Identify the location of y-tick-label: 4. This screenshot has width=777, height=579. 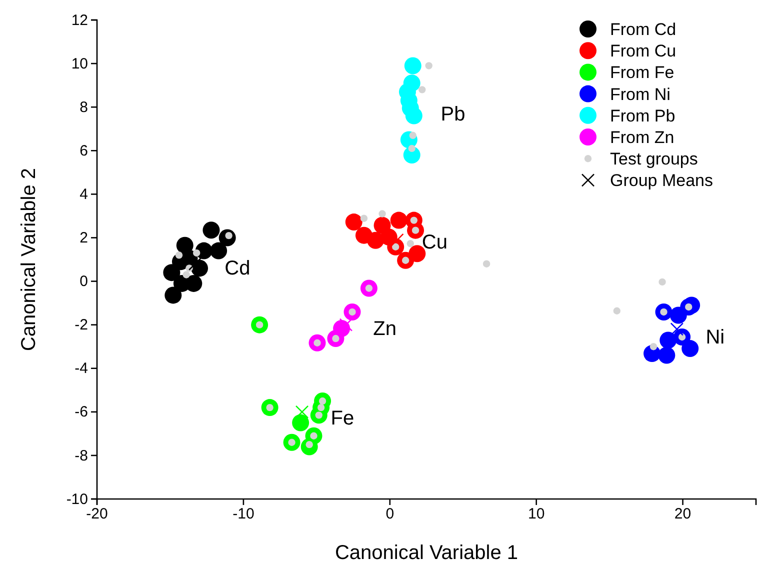
(84, 194).